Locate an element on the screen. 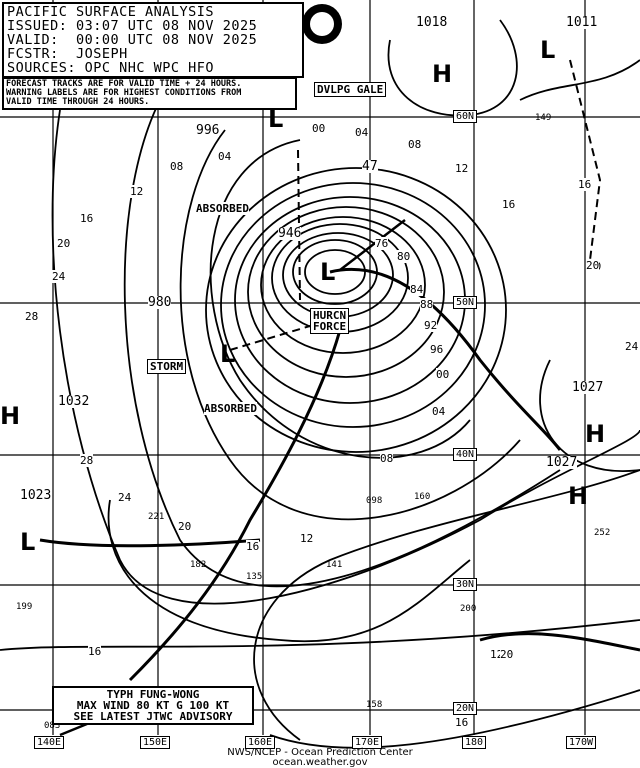 This screenshot has height=768, width=640. pressure-980: 980 is located at coordinates (160, 302).